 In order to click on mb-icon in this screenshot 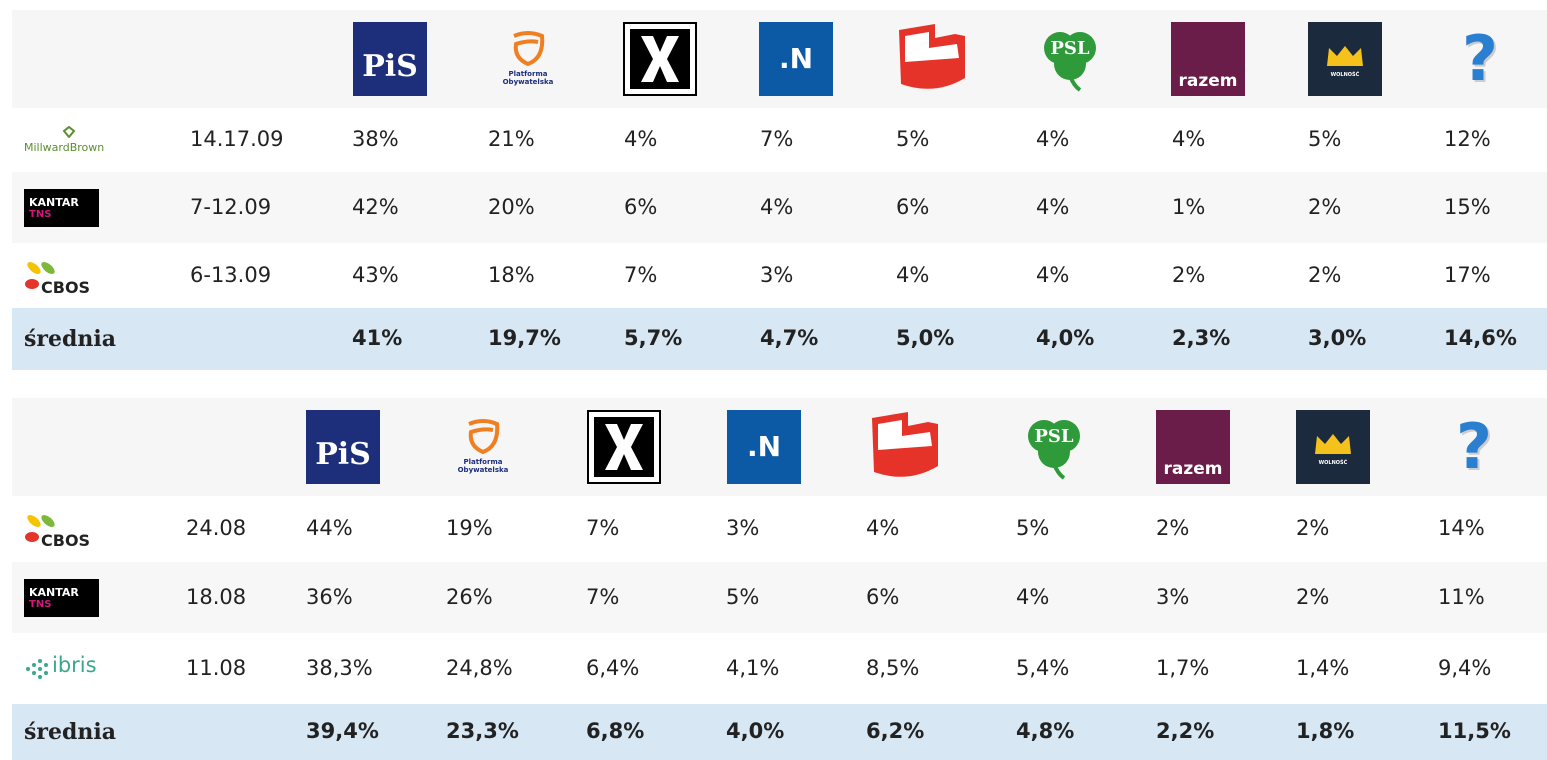, I will do `click(69, 132)`.